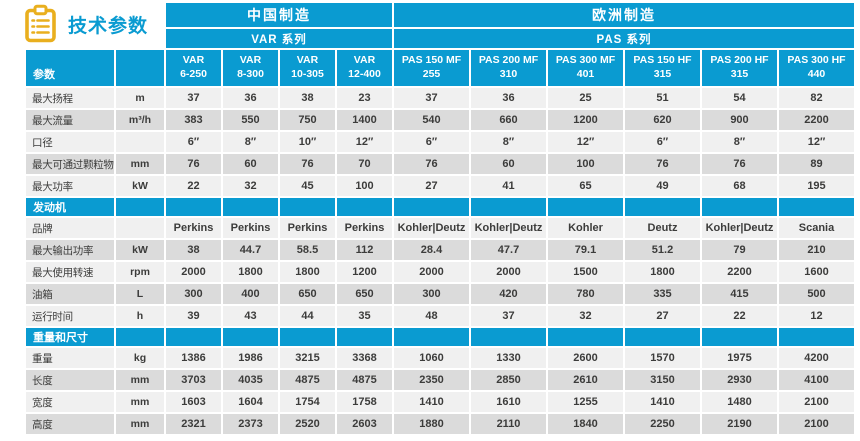 The width and height of the screenshot is (860, 441). Describe the element at coordinates (508, 250) in the screenshot. I see `value-cell: 47.7` at that location.